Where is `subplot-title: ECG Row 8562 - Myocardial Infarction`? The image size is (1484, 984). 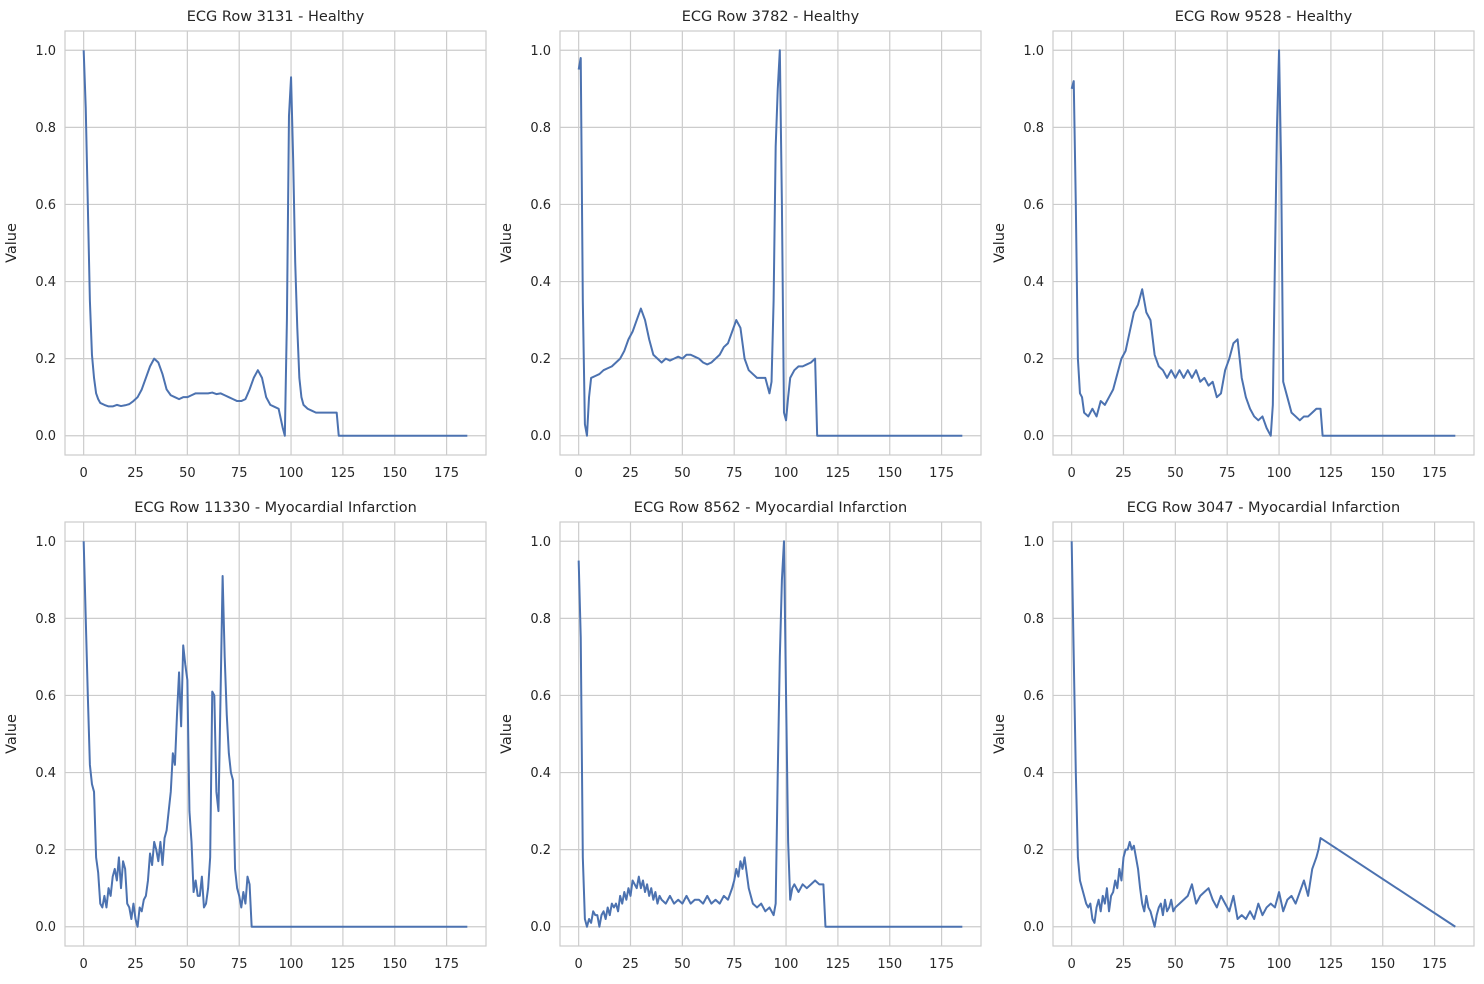 subplot-title: ECG Row 8562 - Myocardial Infarction is located at coordinates (770, 508).